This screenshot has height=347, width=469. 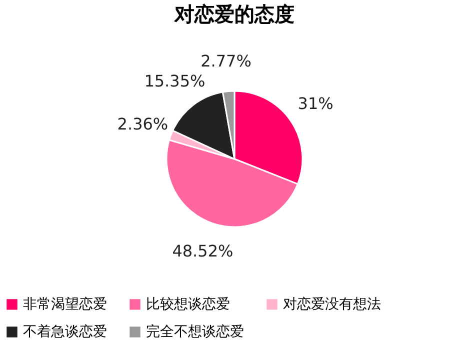 I want to click on data-label: 31%, so click(x=316, y=103).